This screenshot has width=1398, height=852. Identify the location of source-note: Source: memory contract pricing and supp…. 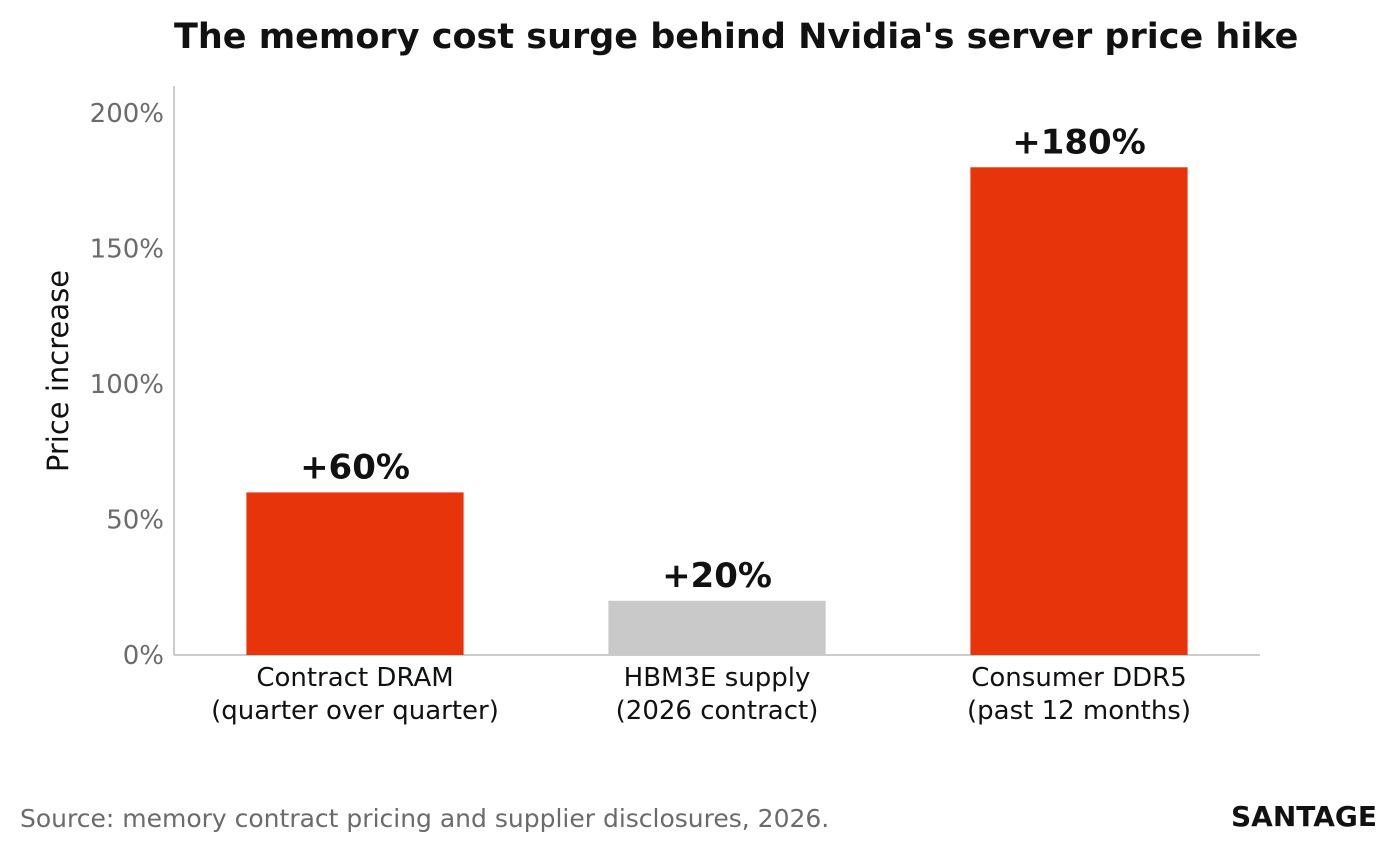
(424, 818).